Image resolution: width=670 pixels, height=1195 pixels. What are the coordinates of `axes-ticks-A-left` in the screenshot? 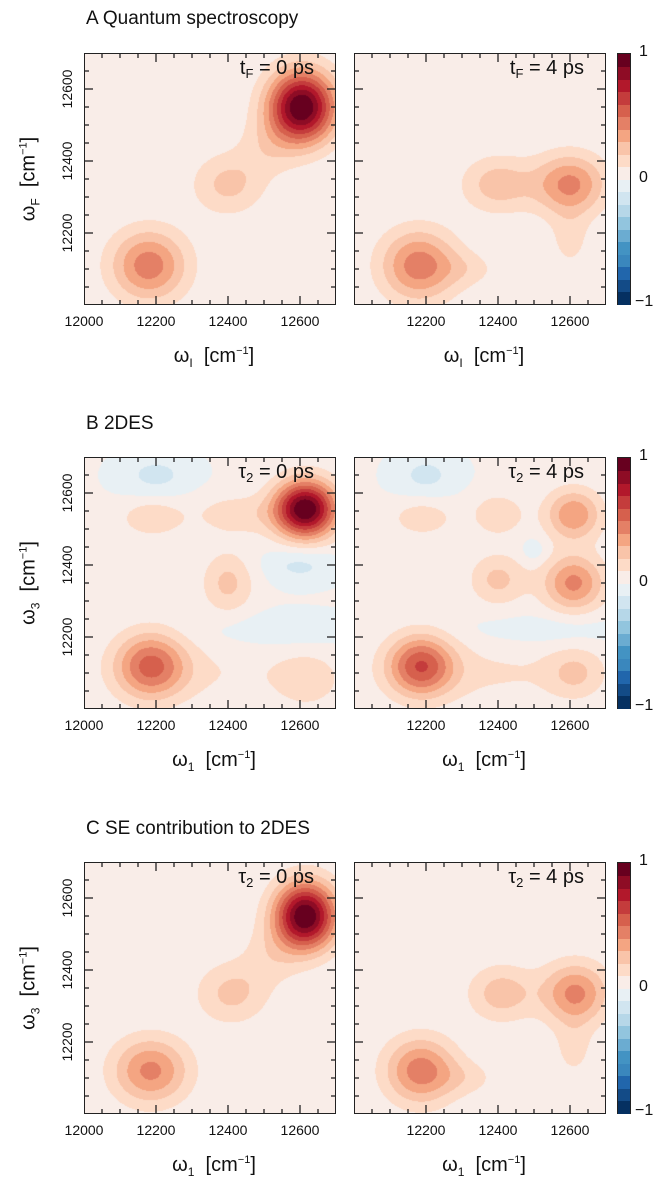 It's located at (210, 179).